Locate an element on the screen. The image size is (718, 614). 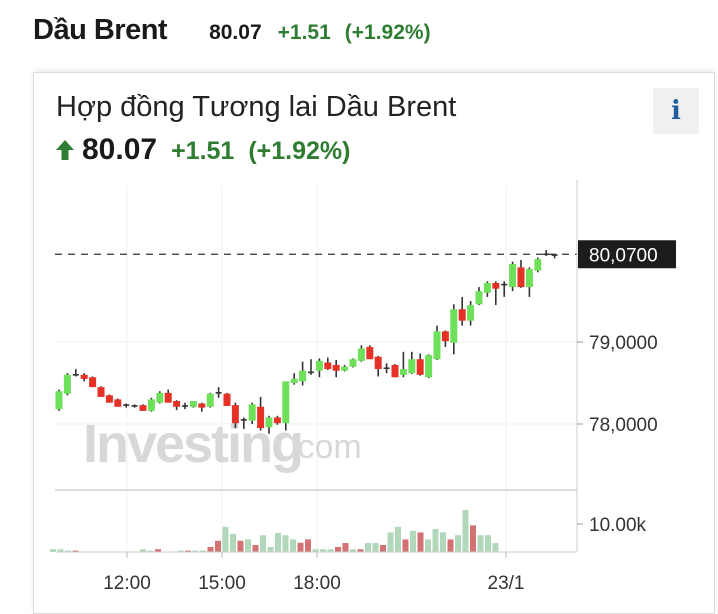
header-change: +1.51 is located at coordinates (304, 32).